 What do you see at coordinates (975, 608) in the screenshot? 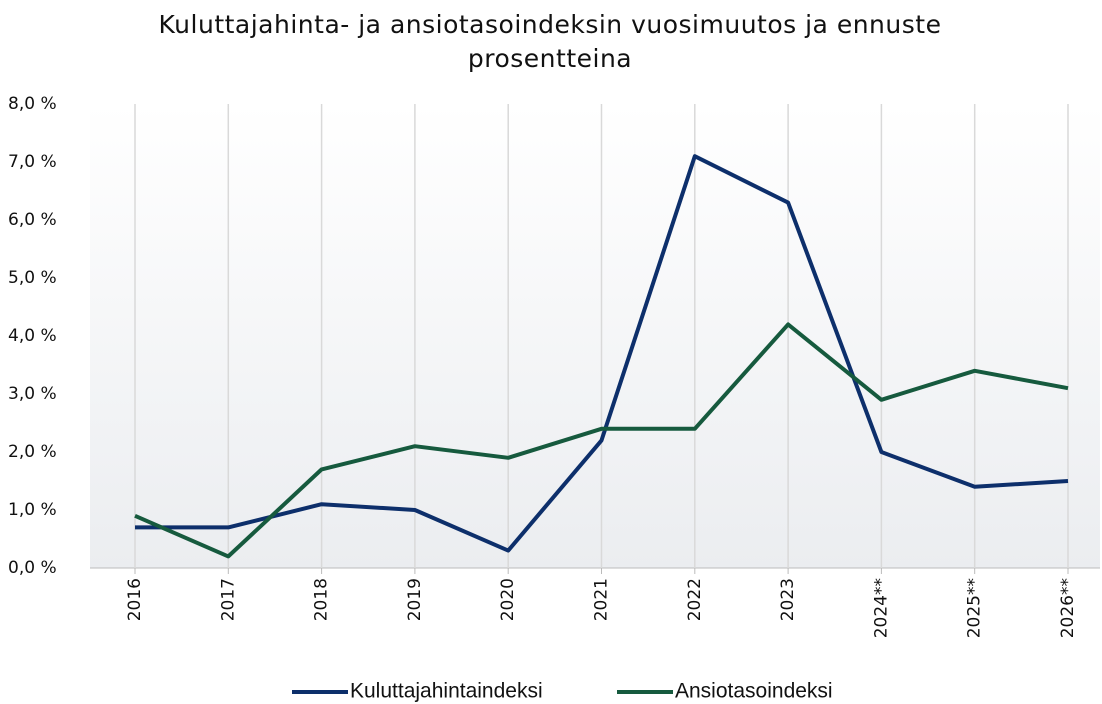
I see `x-tick-label: 2025**` at bounding box center [975, 608].